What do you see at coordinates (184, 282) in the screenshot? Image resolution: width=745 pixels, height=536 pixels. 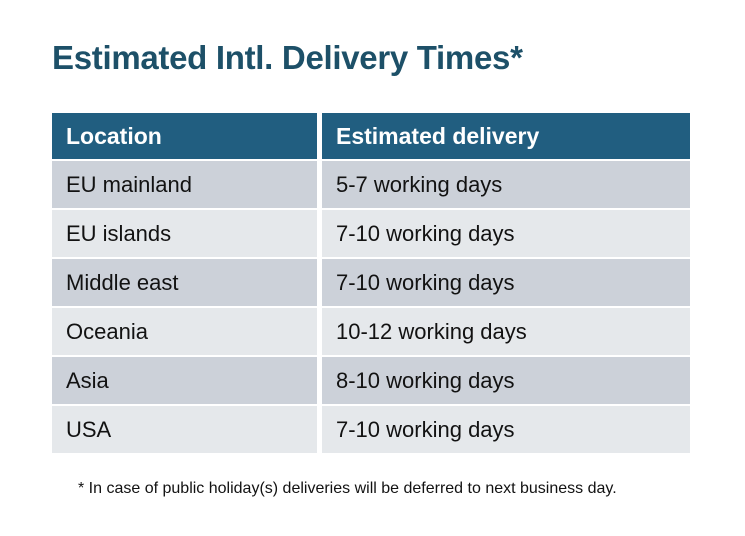 I see `cell-location: Middle east` at bounding box center [184, 282].